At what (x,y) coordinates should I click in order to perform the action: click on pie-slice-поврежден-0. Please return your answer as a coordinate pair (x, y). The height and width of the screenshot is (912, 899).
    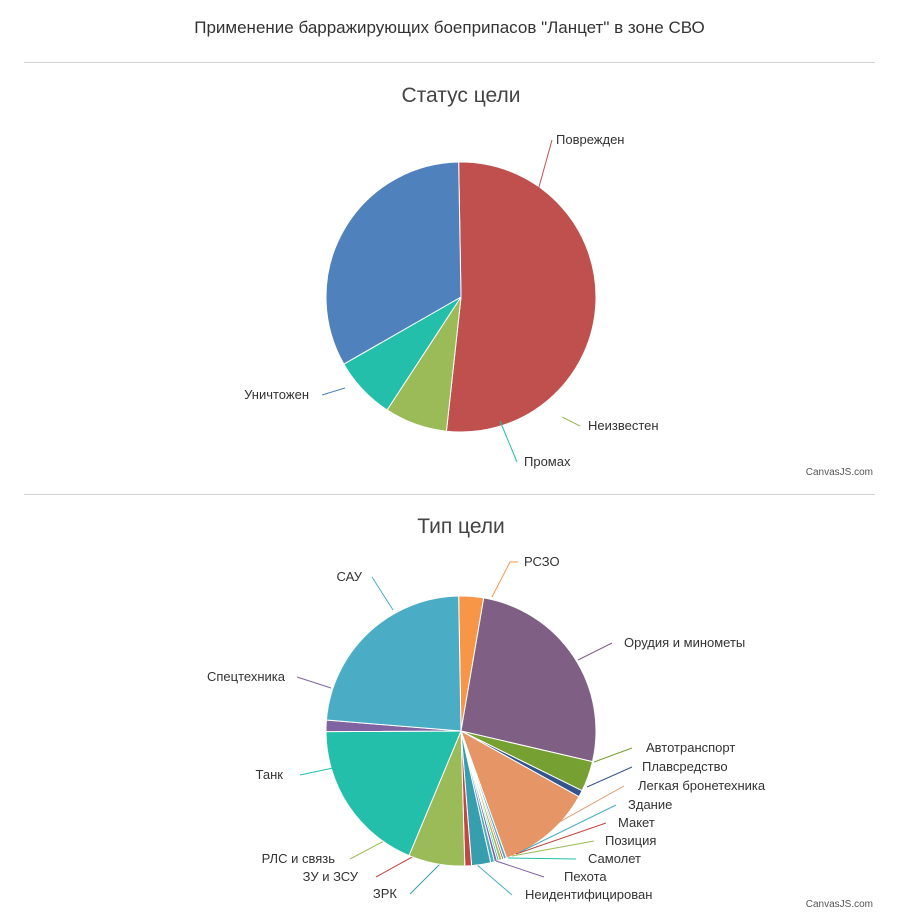
    Looking at the image, I should click on (521, 297).